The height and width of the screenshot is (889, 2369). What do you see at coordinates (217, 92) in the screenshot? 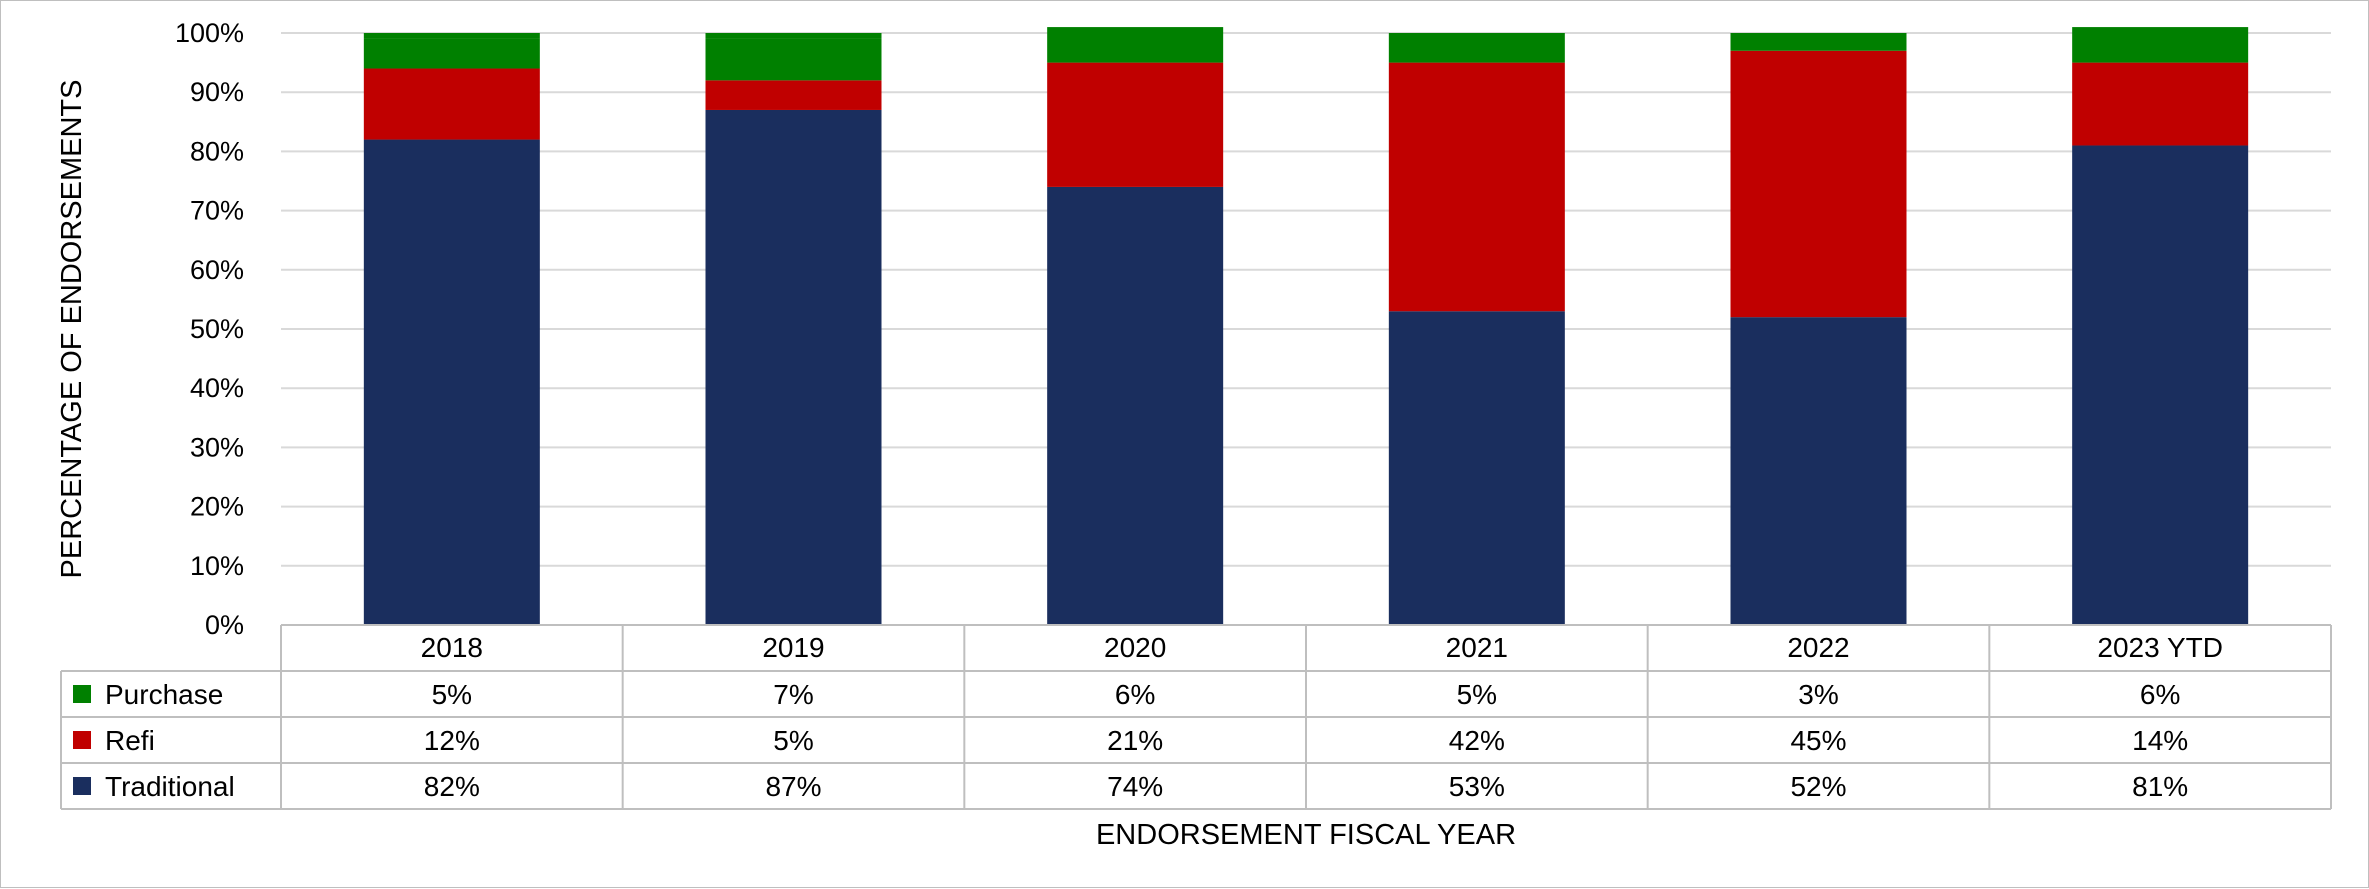
I see `y-tick-label: 90%` at bounding box center [217, 92].